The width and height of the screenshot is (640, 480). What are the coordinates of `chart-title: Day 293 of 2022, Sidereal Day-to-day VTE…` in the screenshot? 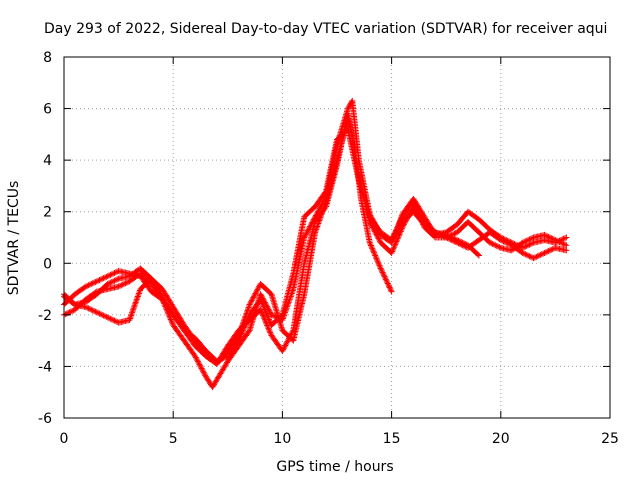 It's located at (325, 29).